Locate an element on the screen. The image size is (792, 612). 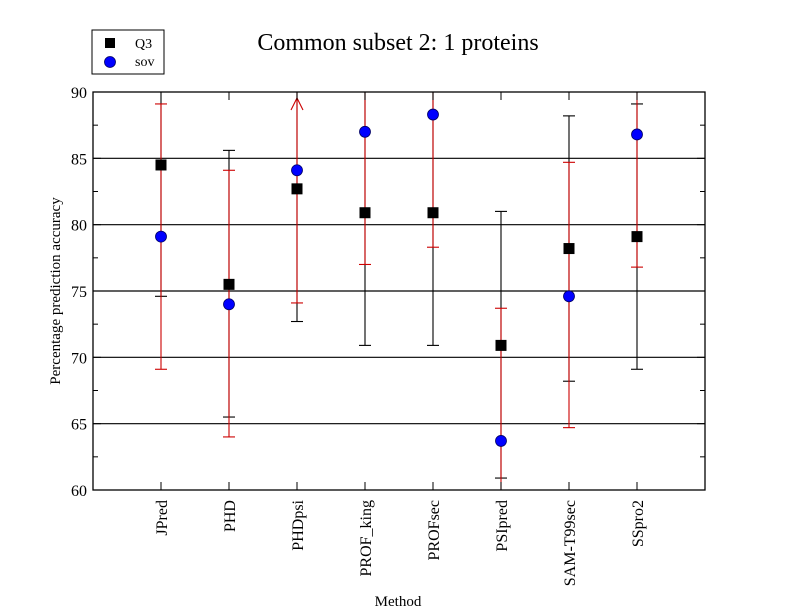
y-axis-label: Percentage prediction accuracy is located at coordinates (56, 291).